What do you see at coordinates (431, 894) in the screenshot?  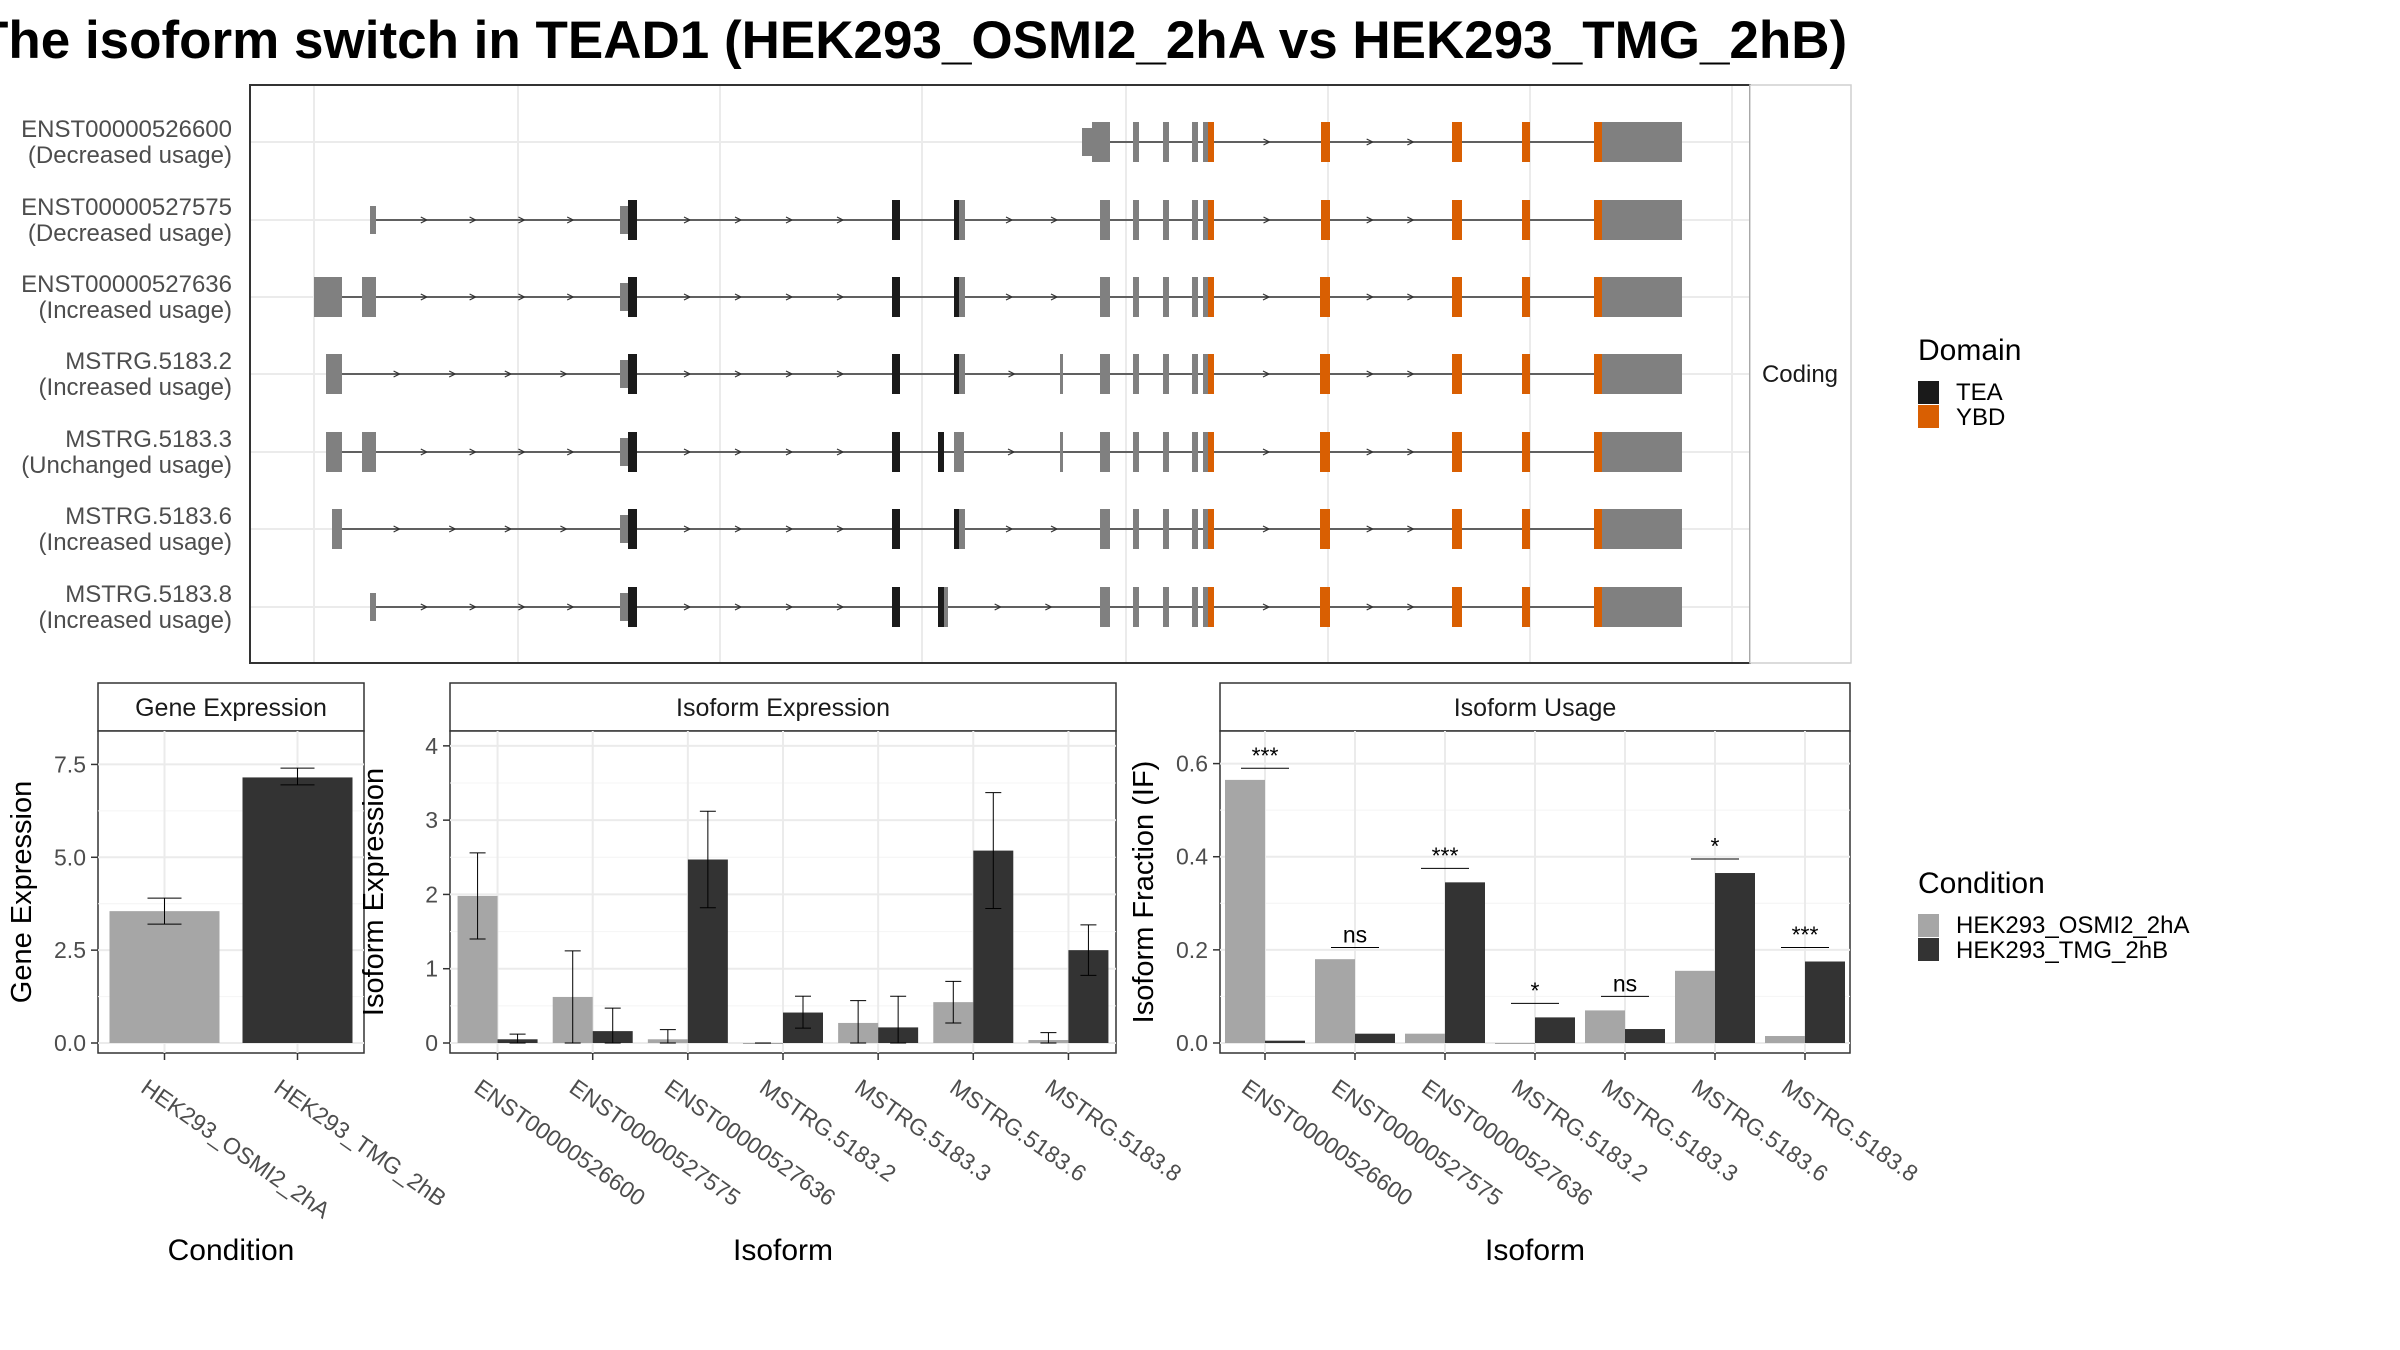 I see `y-tick-label: 2` at bounding box center [431, 894].